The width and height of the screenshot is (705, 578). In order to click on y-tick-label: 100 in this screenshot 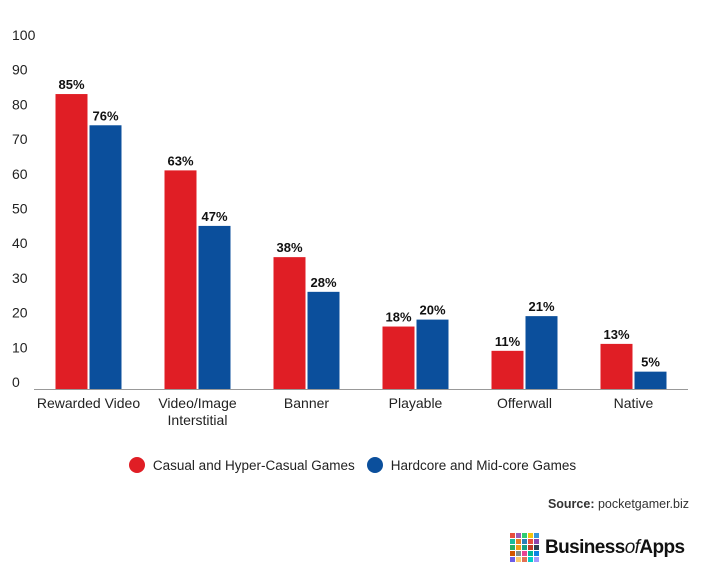, I will do `click(24, 35)`.